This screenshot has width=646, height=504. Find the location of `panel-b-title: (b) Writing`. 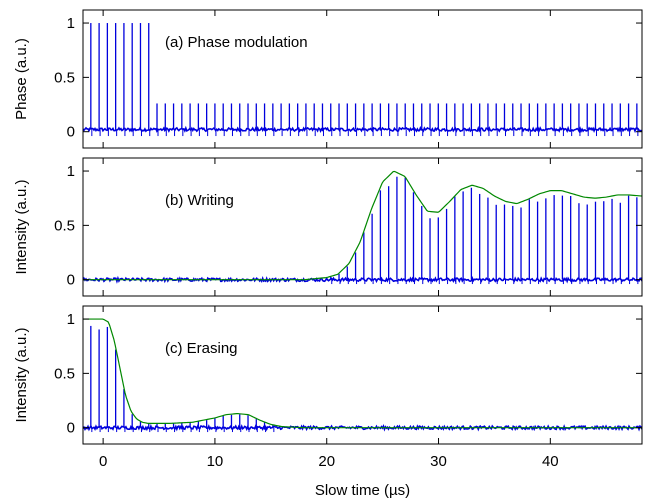

panel-b-title: (b) Writing is located at coordinates (199, 200).